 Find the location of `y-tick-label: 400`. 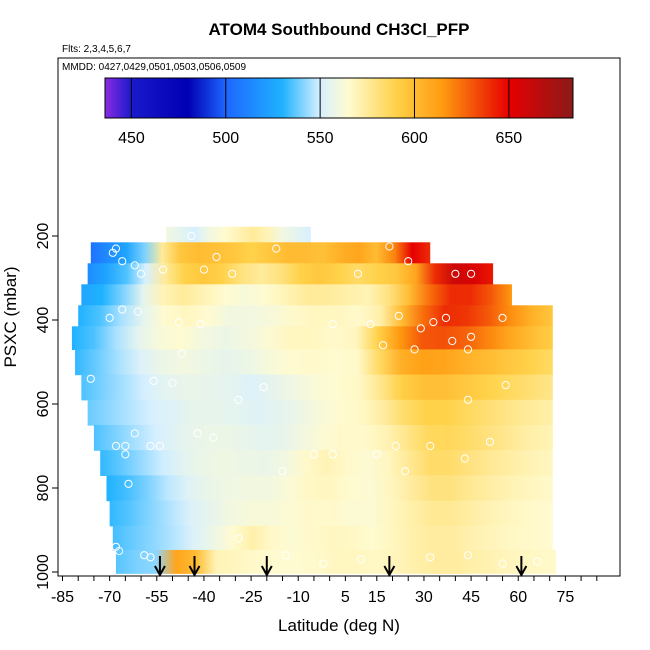

y-tick-label: 400 is located at coordinates (43, 320).